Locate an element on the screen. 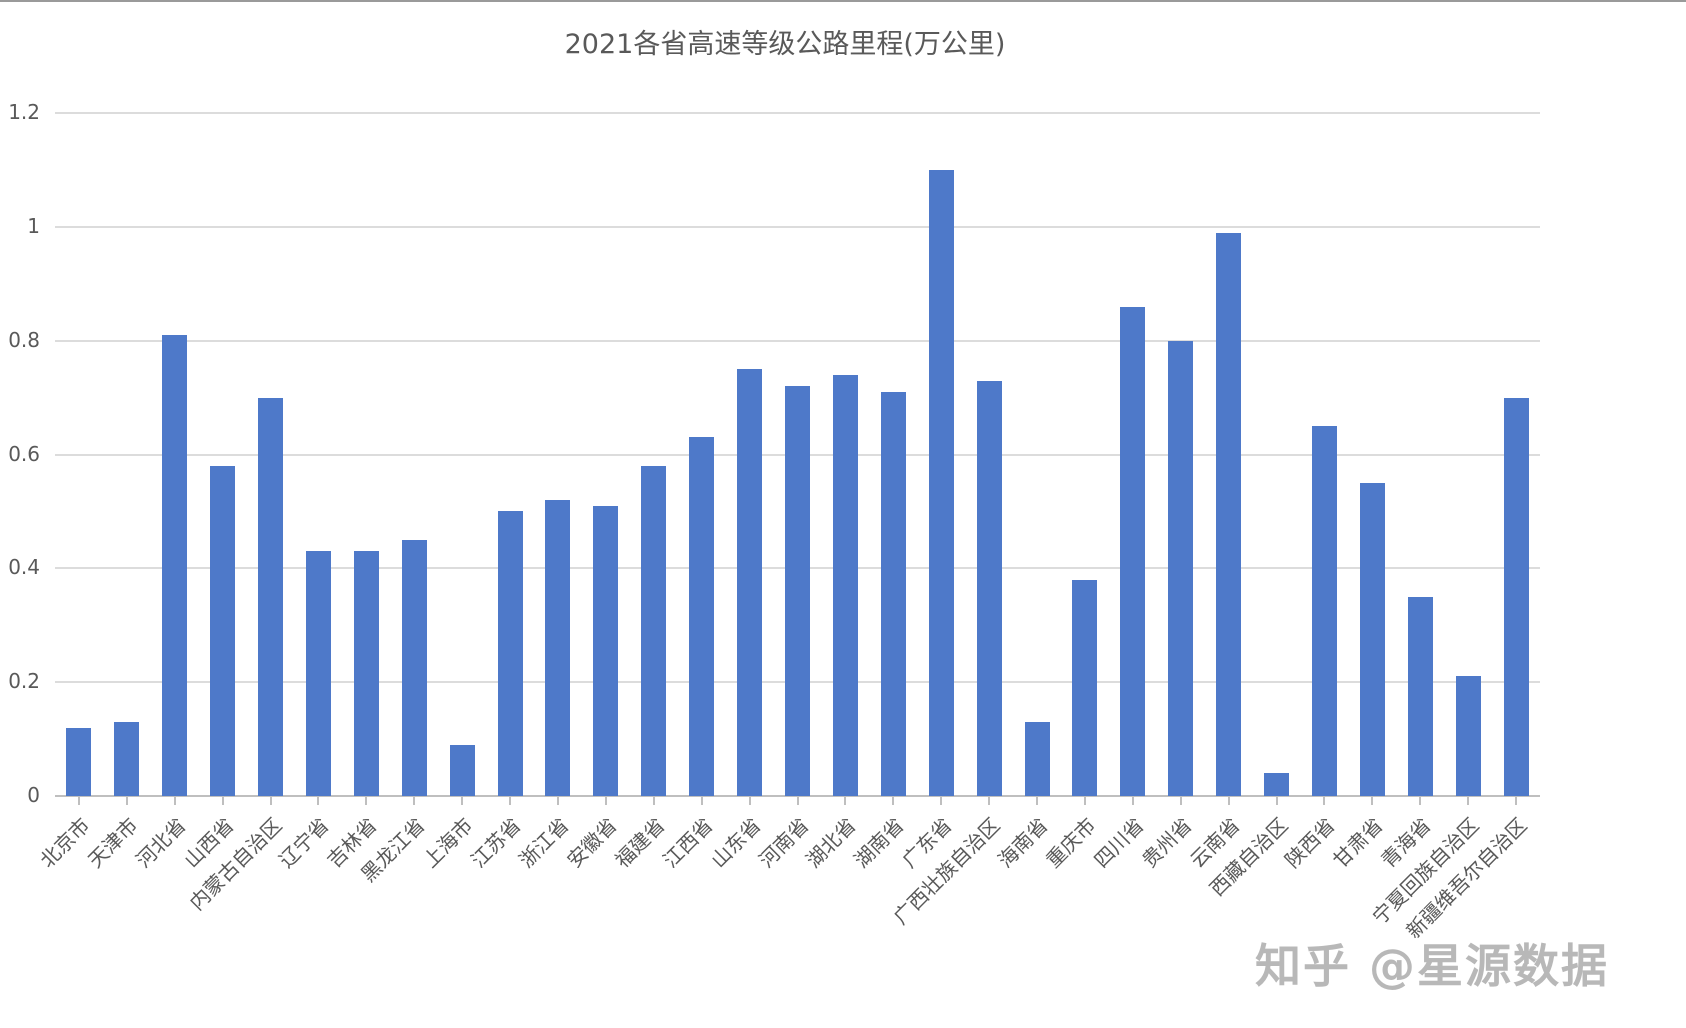  x-tick-label: 山东省 is located at coordinates (735, 843).